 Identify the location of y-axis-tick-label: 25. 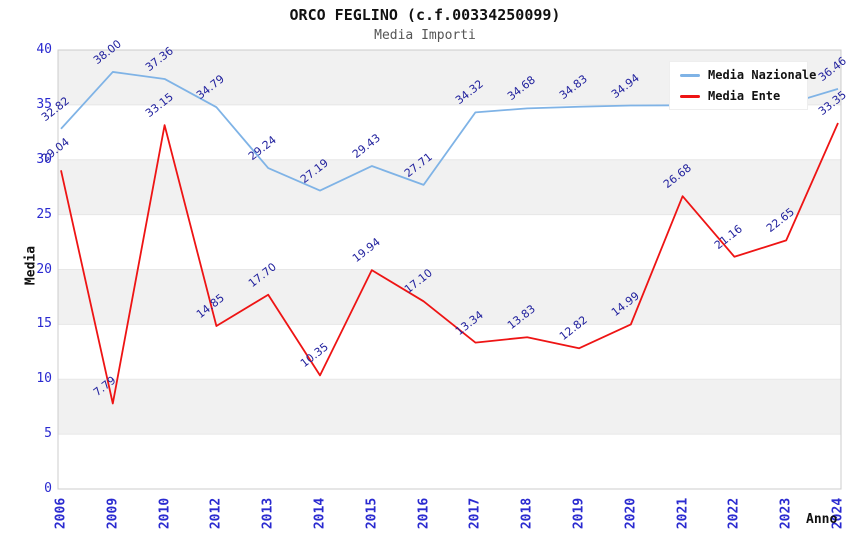
(44, 214).